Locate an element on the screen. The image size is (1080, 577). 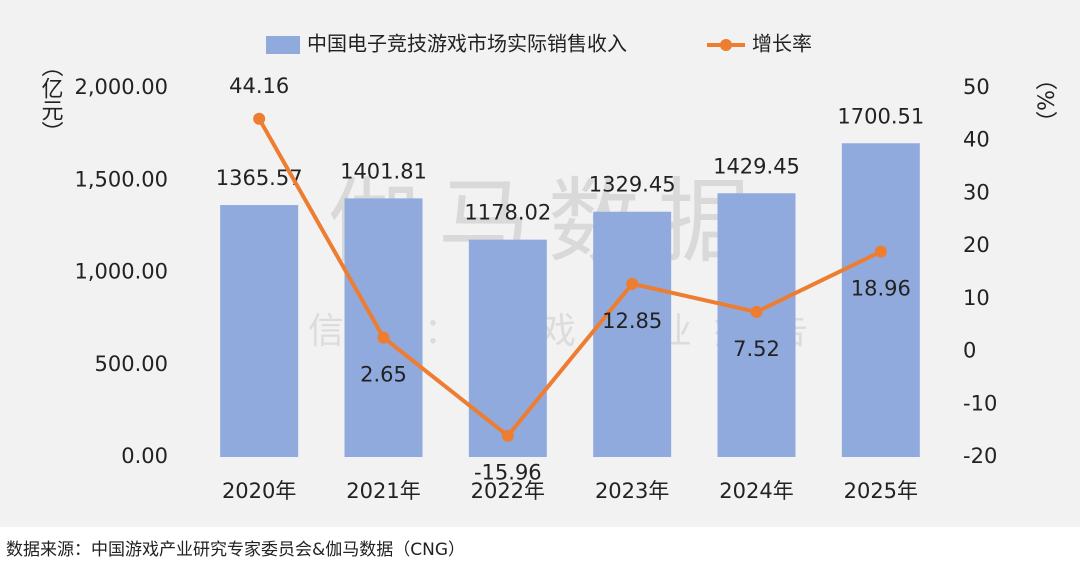
y2-tick-label: 50 is located at coordinates (976, 87).